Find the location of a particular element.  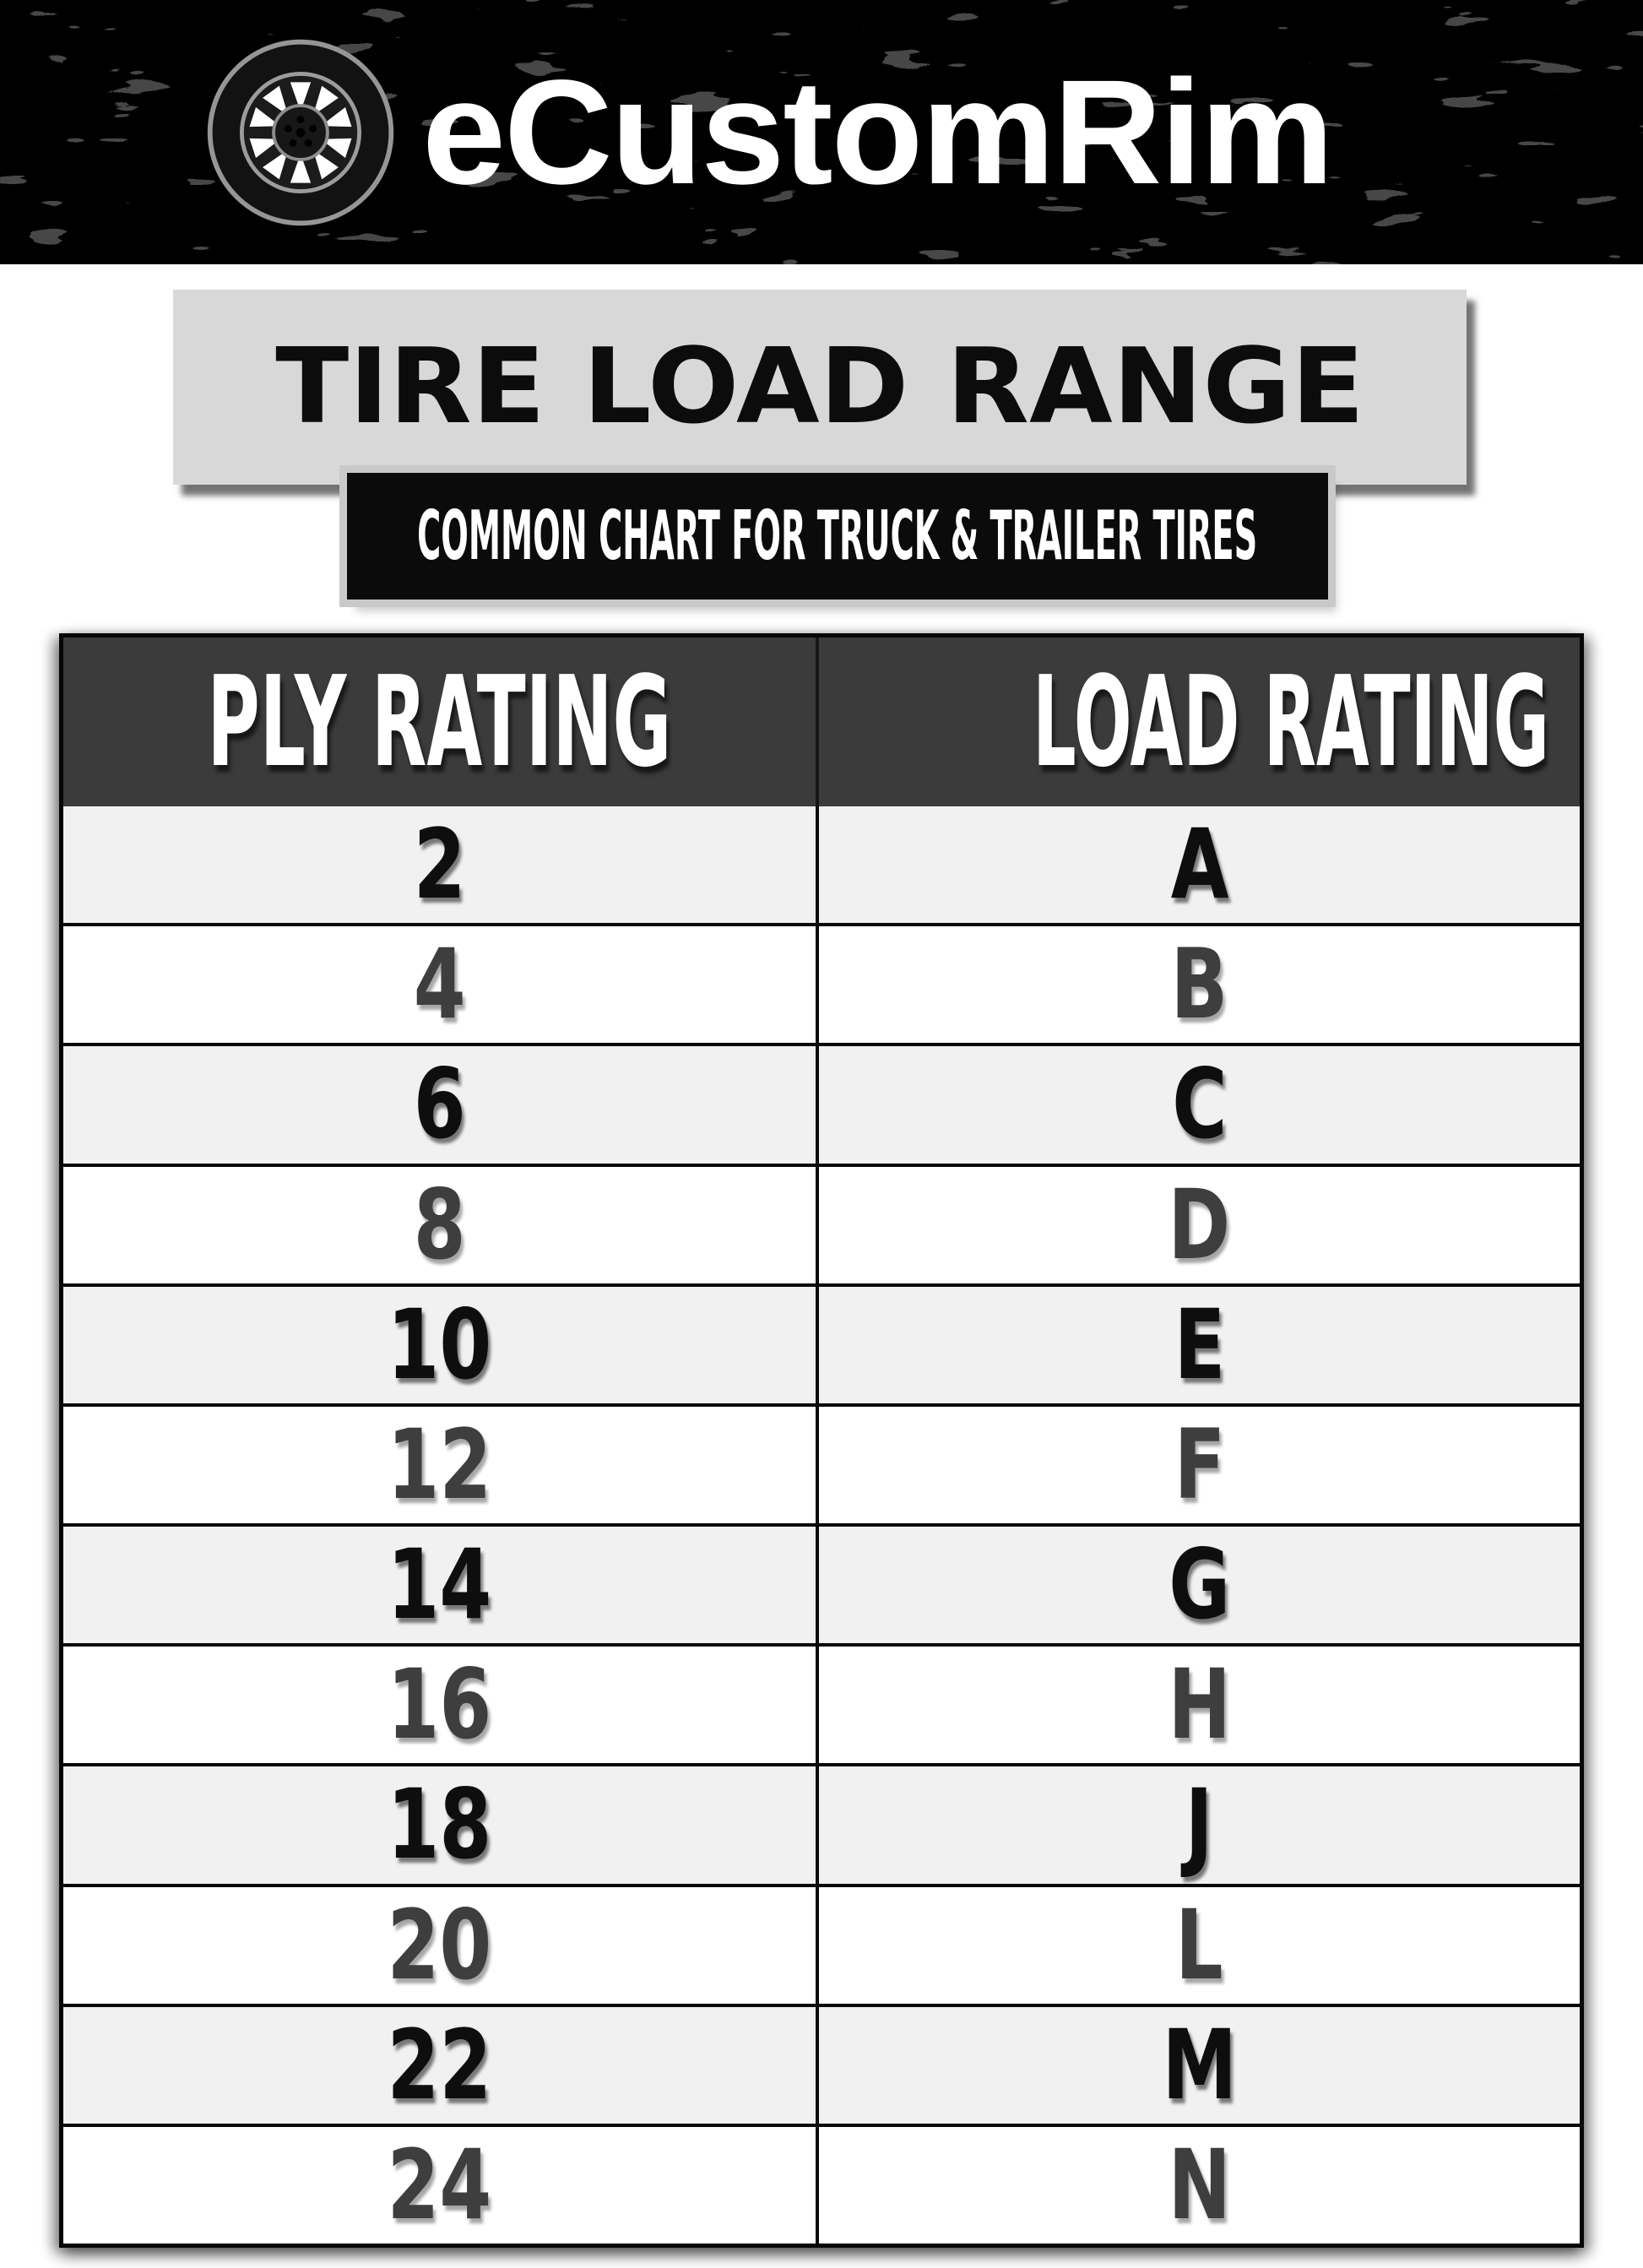

tire-wheel-icon is located at coordinates (300, 132).